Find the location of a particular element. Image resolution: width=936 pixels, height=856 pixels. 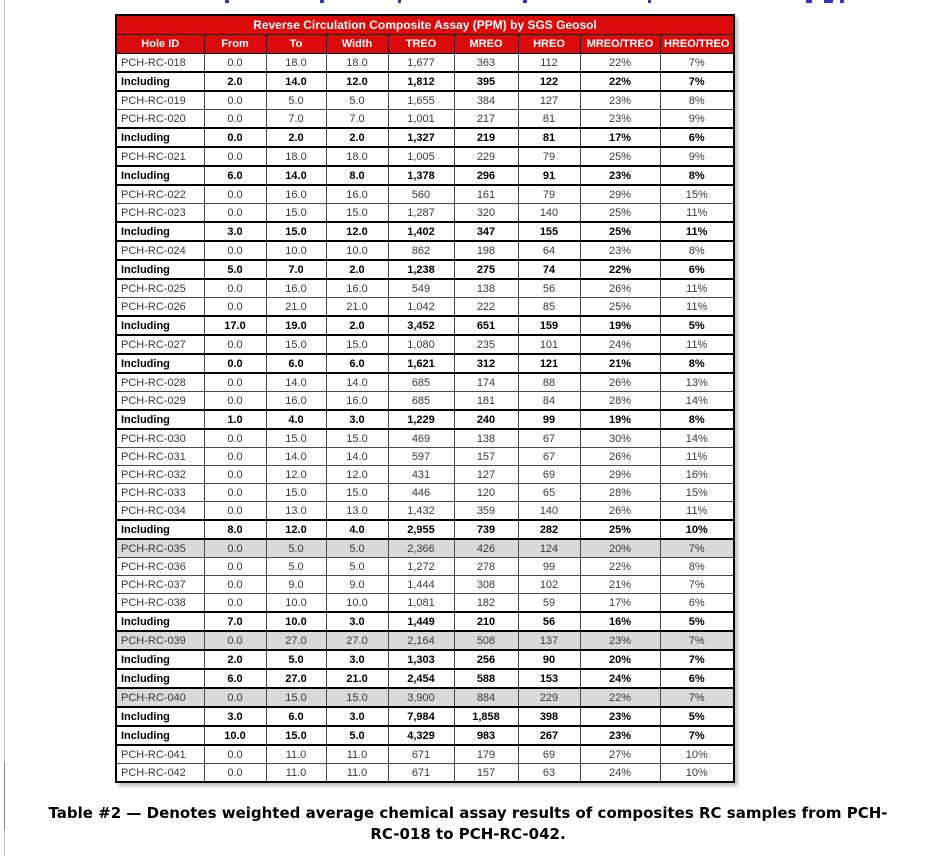

cell-value: 18.0 is located at coordinates (296, 63).